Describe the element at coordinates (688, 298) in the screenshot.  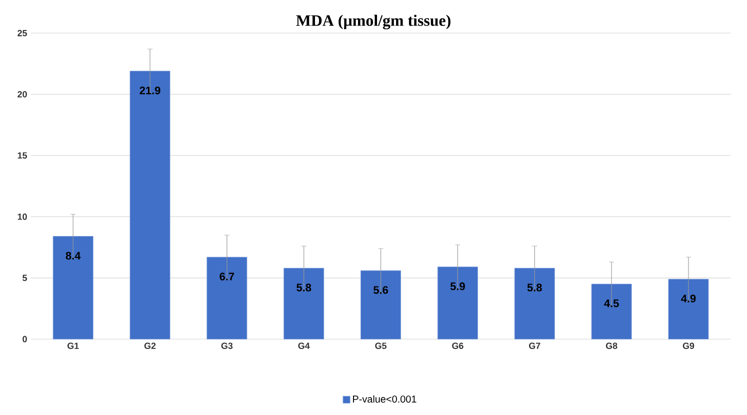
I see `data-label: 4.9` at that location.